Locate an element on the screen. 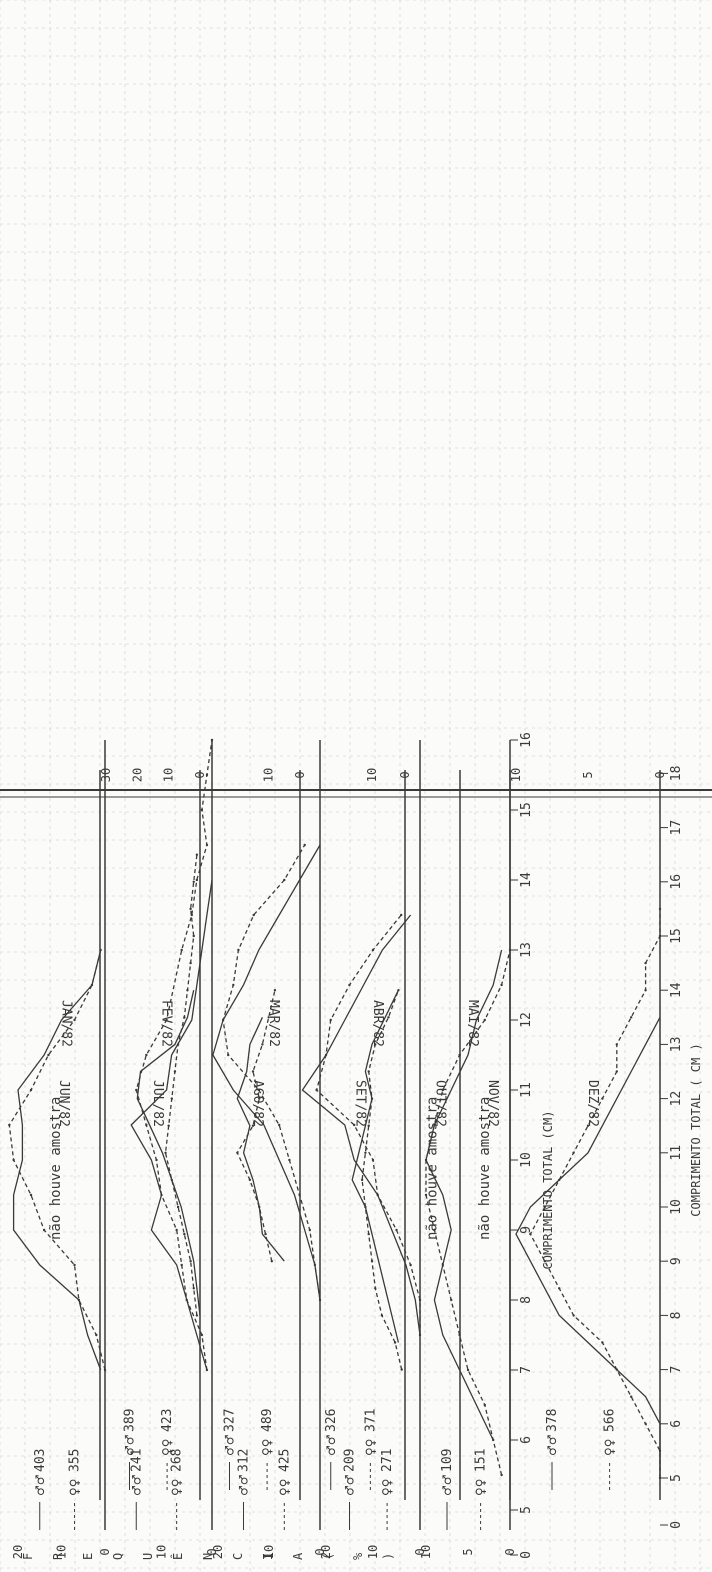 The width and height of the screenshot is (712, 1572). x-tick-label: 18 is located at coordinates (676, 774).